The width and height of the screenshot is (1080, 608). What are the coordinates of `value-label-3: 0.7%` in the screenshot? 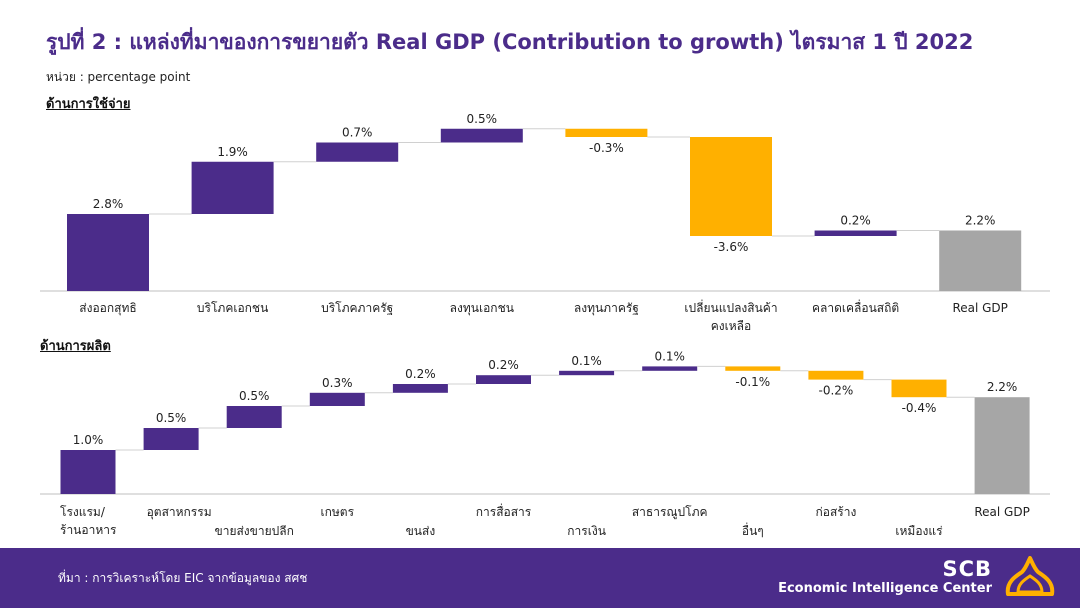 It's located at (357, 133).